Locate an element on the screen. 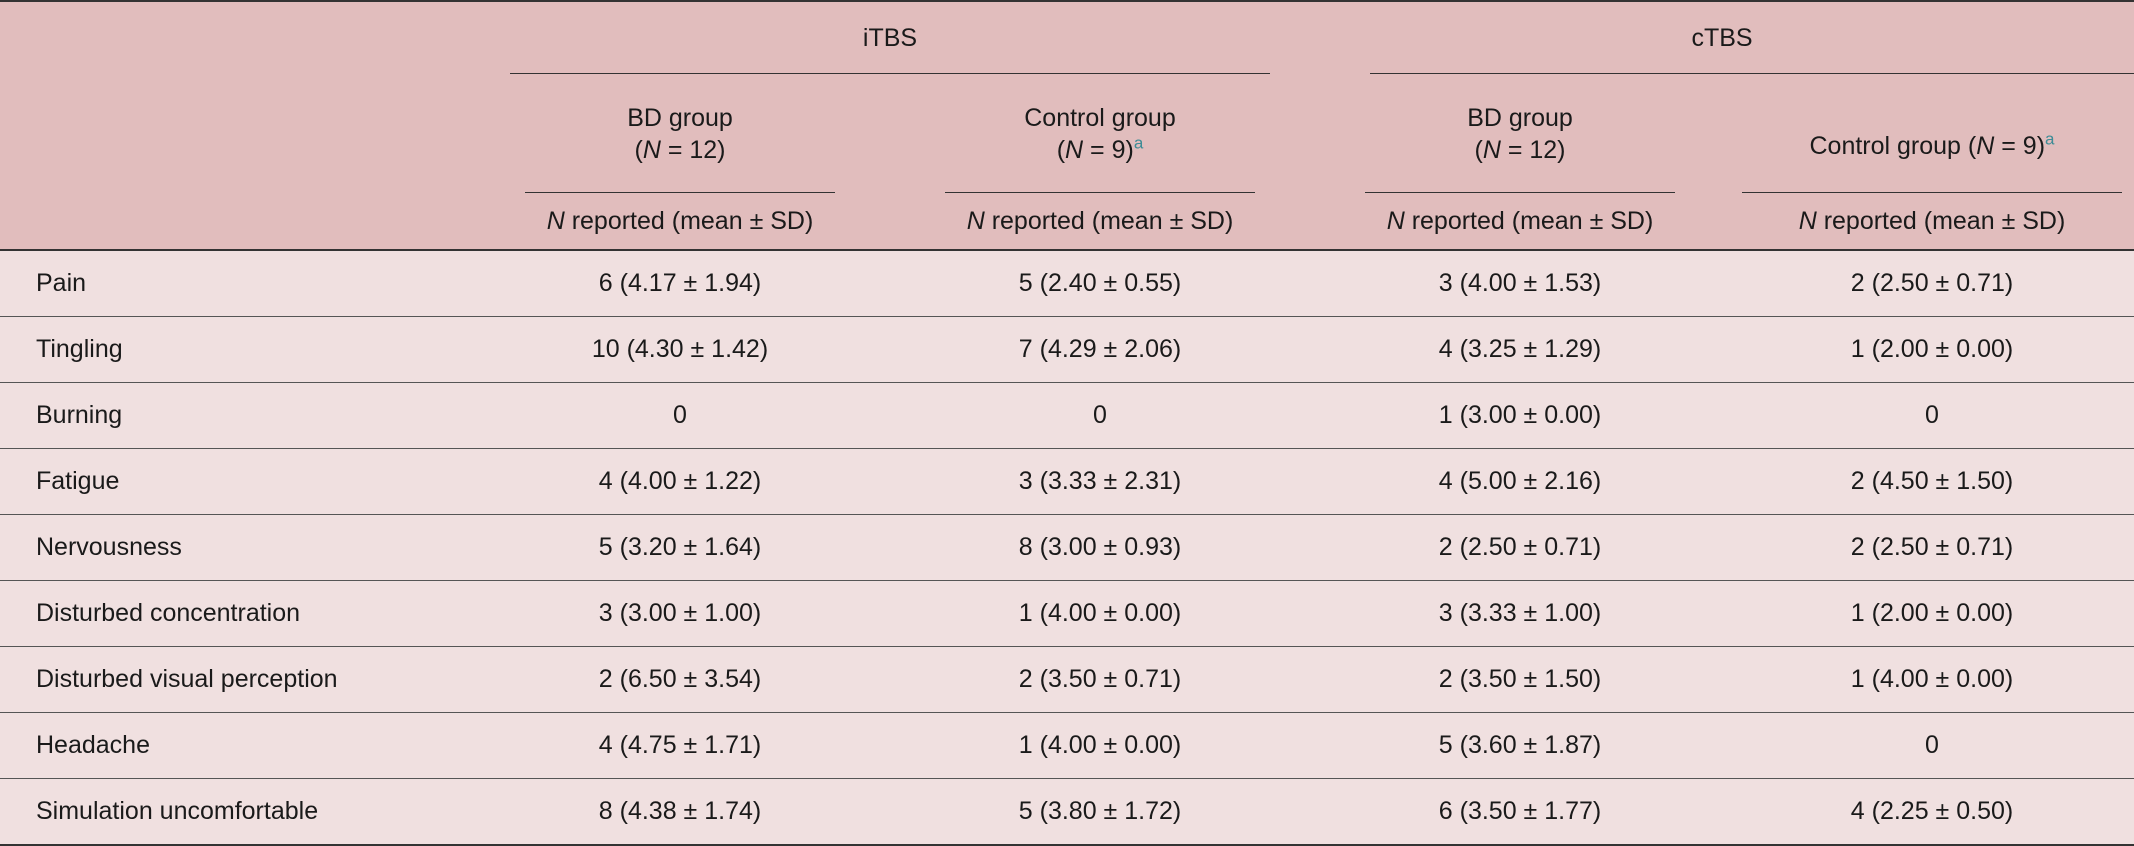  table-cell: 3 (3.33 ± 1.00) is located at coordinates (1520, 613).